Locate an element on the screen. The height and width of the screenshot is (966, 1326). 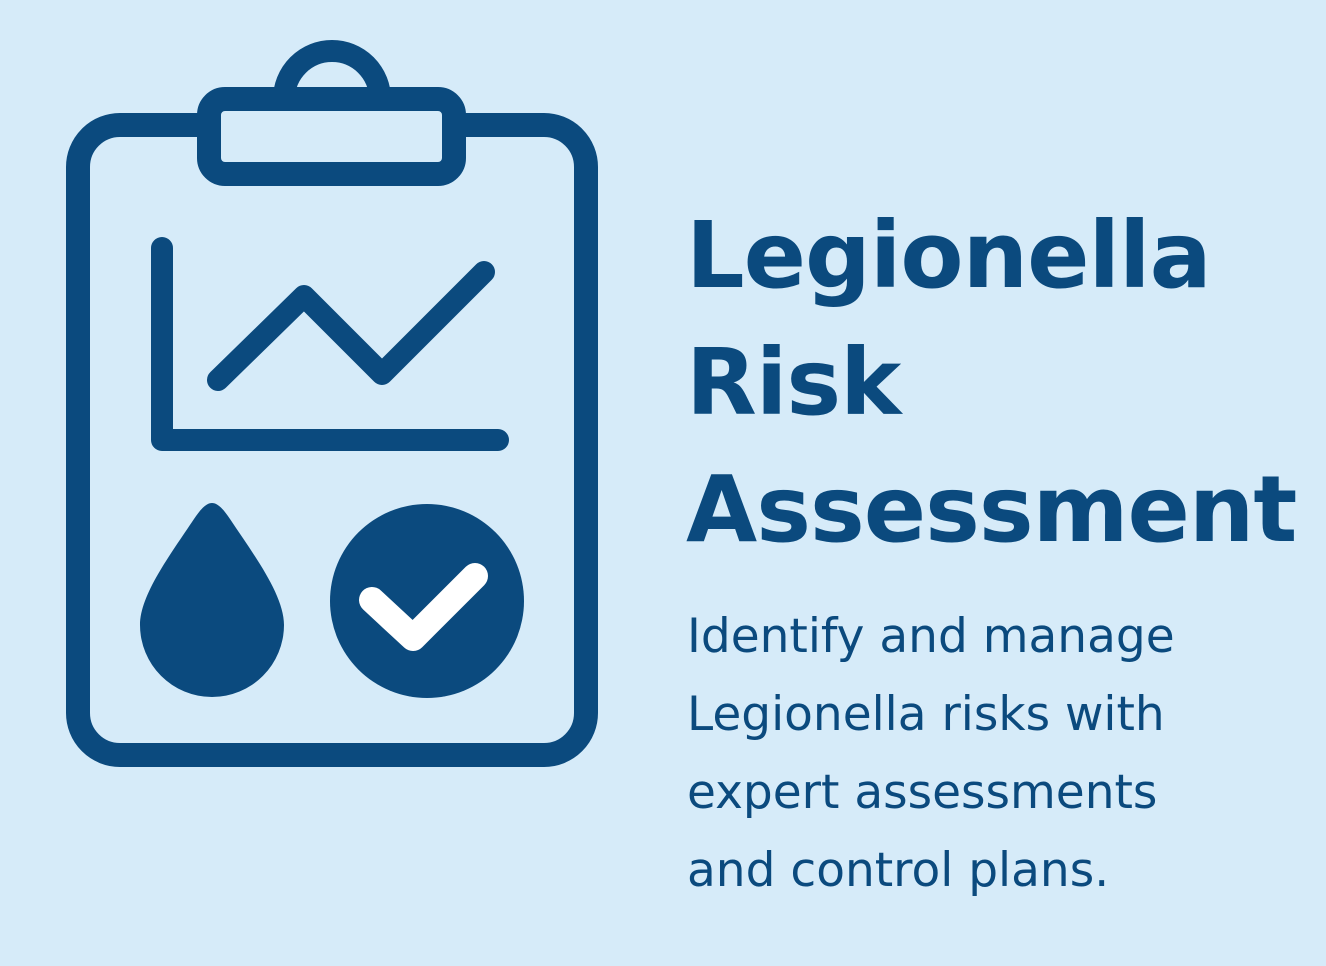
water-drop-icon is located at coordinates (212, 600).